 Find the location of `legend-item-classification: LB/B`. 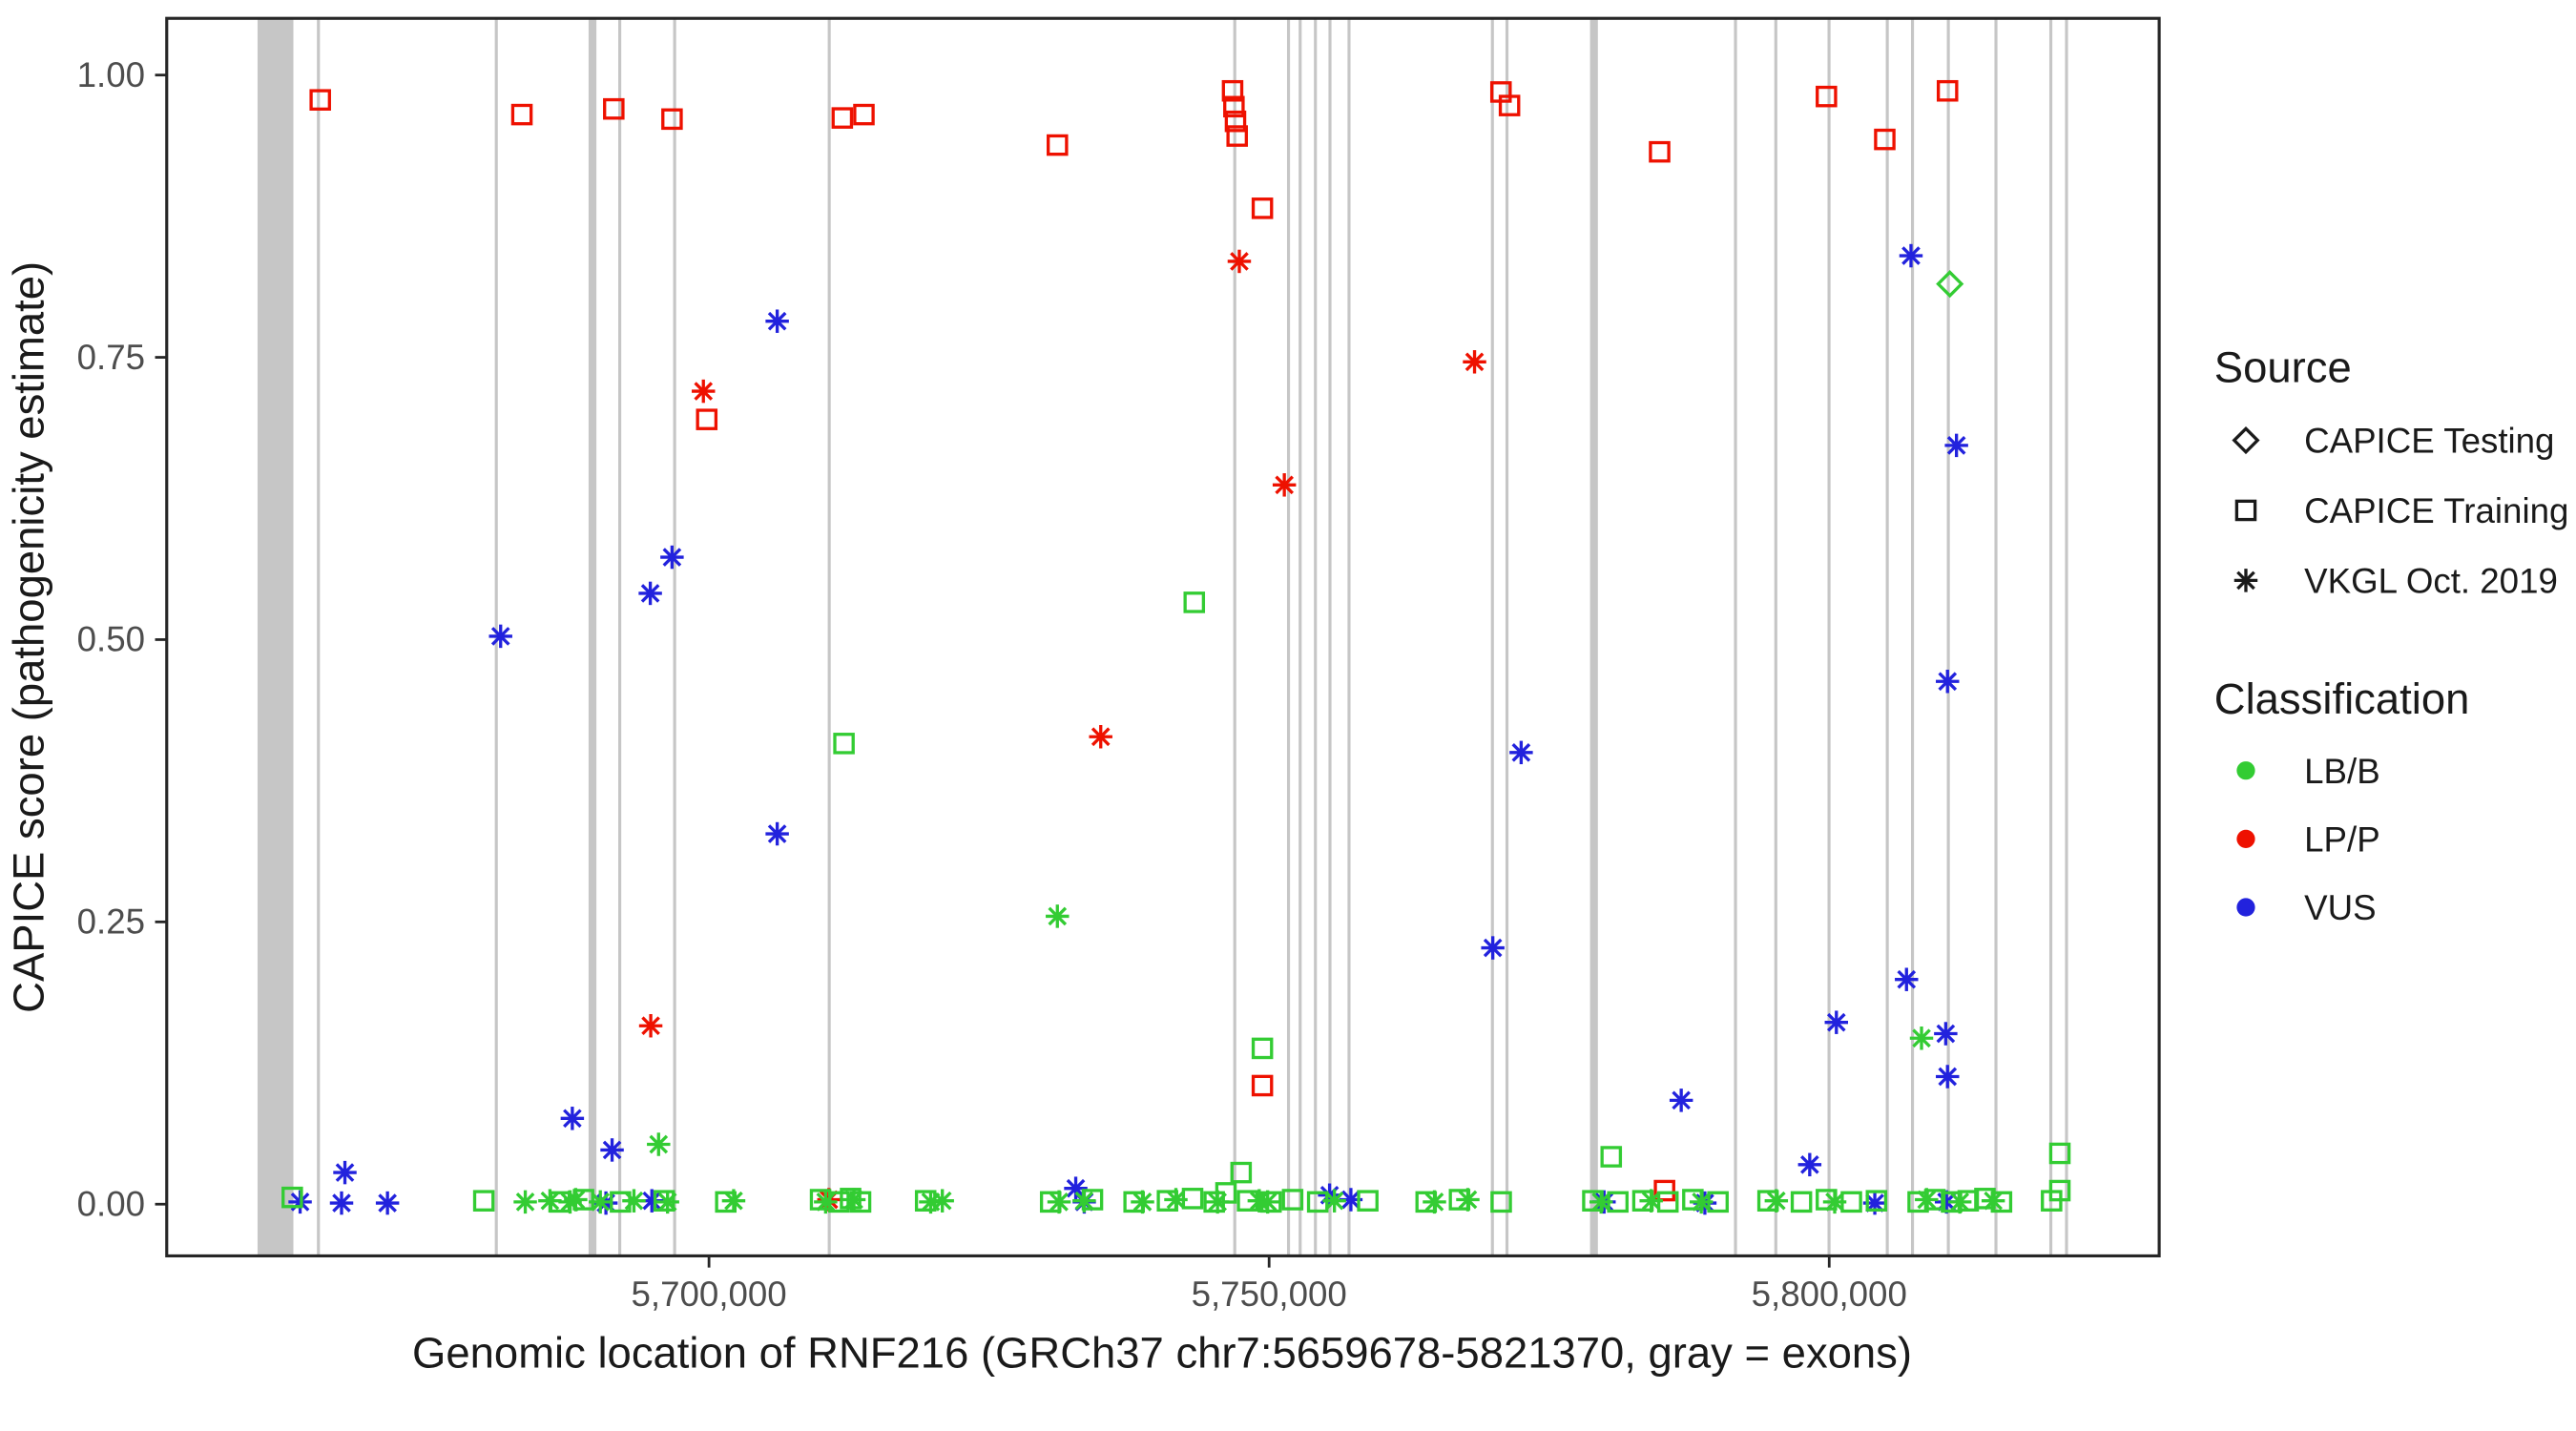

legend-item-classification: LB/B is located at coordinates (2308, 771).